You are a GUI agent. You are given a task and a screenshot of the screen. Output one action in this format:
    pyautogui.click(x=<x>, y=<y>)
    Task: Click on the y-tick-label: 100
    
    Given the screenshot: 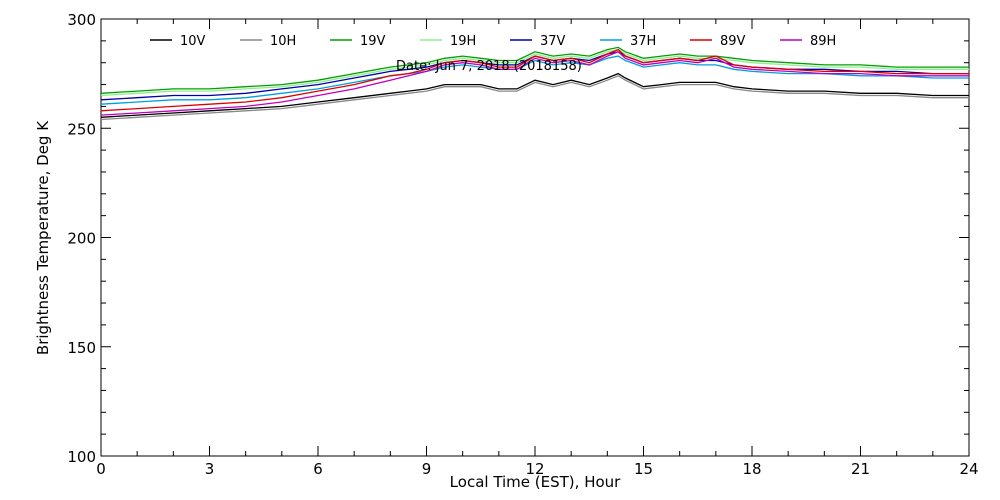 What is the action you would take?
    pyautogui.click(x=81, y=457)
    